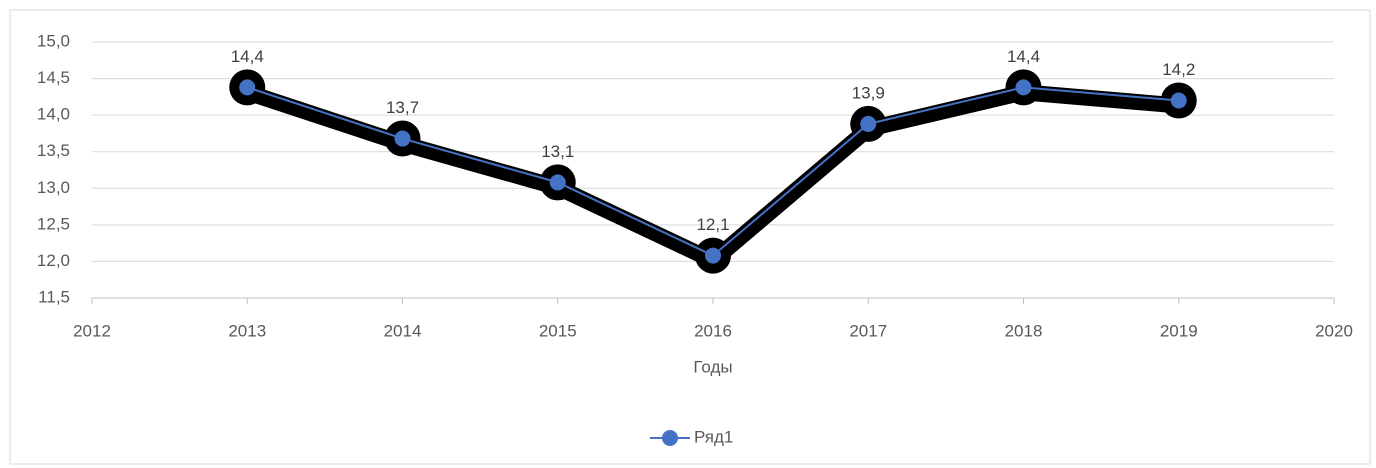 The image size is (1376, 468). Describe the element at coordinates (868, 92) in the screenshot. I see `data-label: 13,9` at that location.